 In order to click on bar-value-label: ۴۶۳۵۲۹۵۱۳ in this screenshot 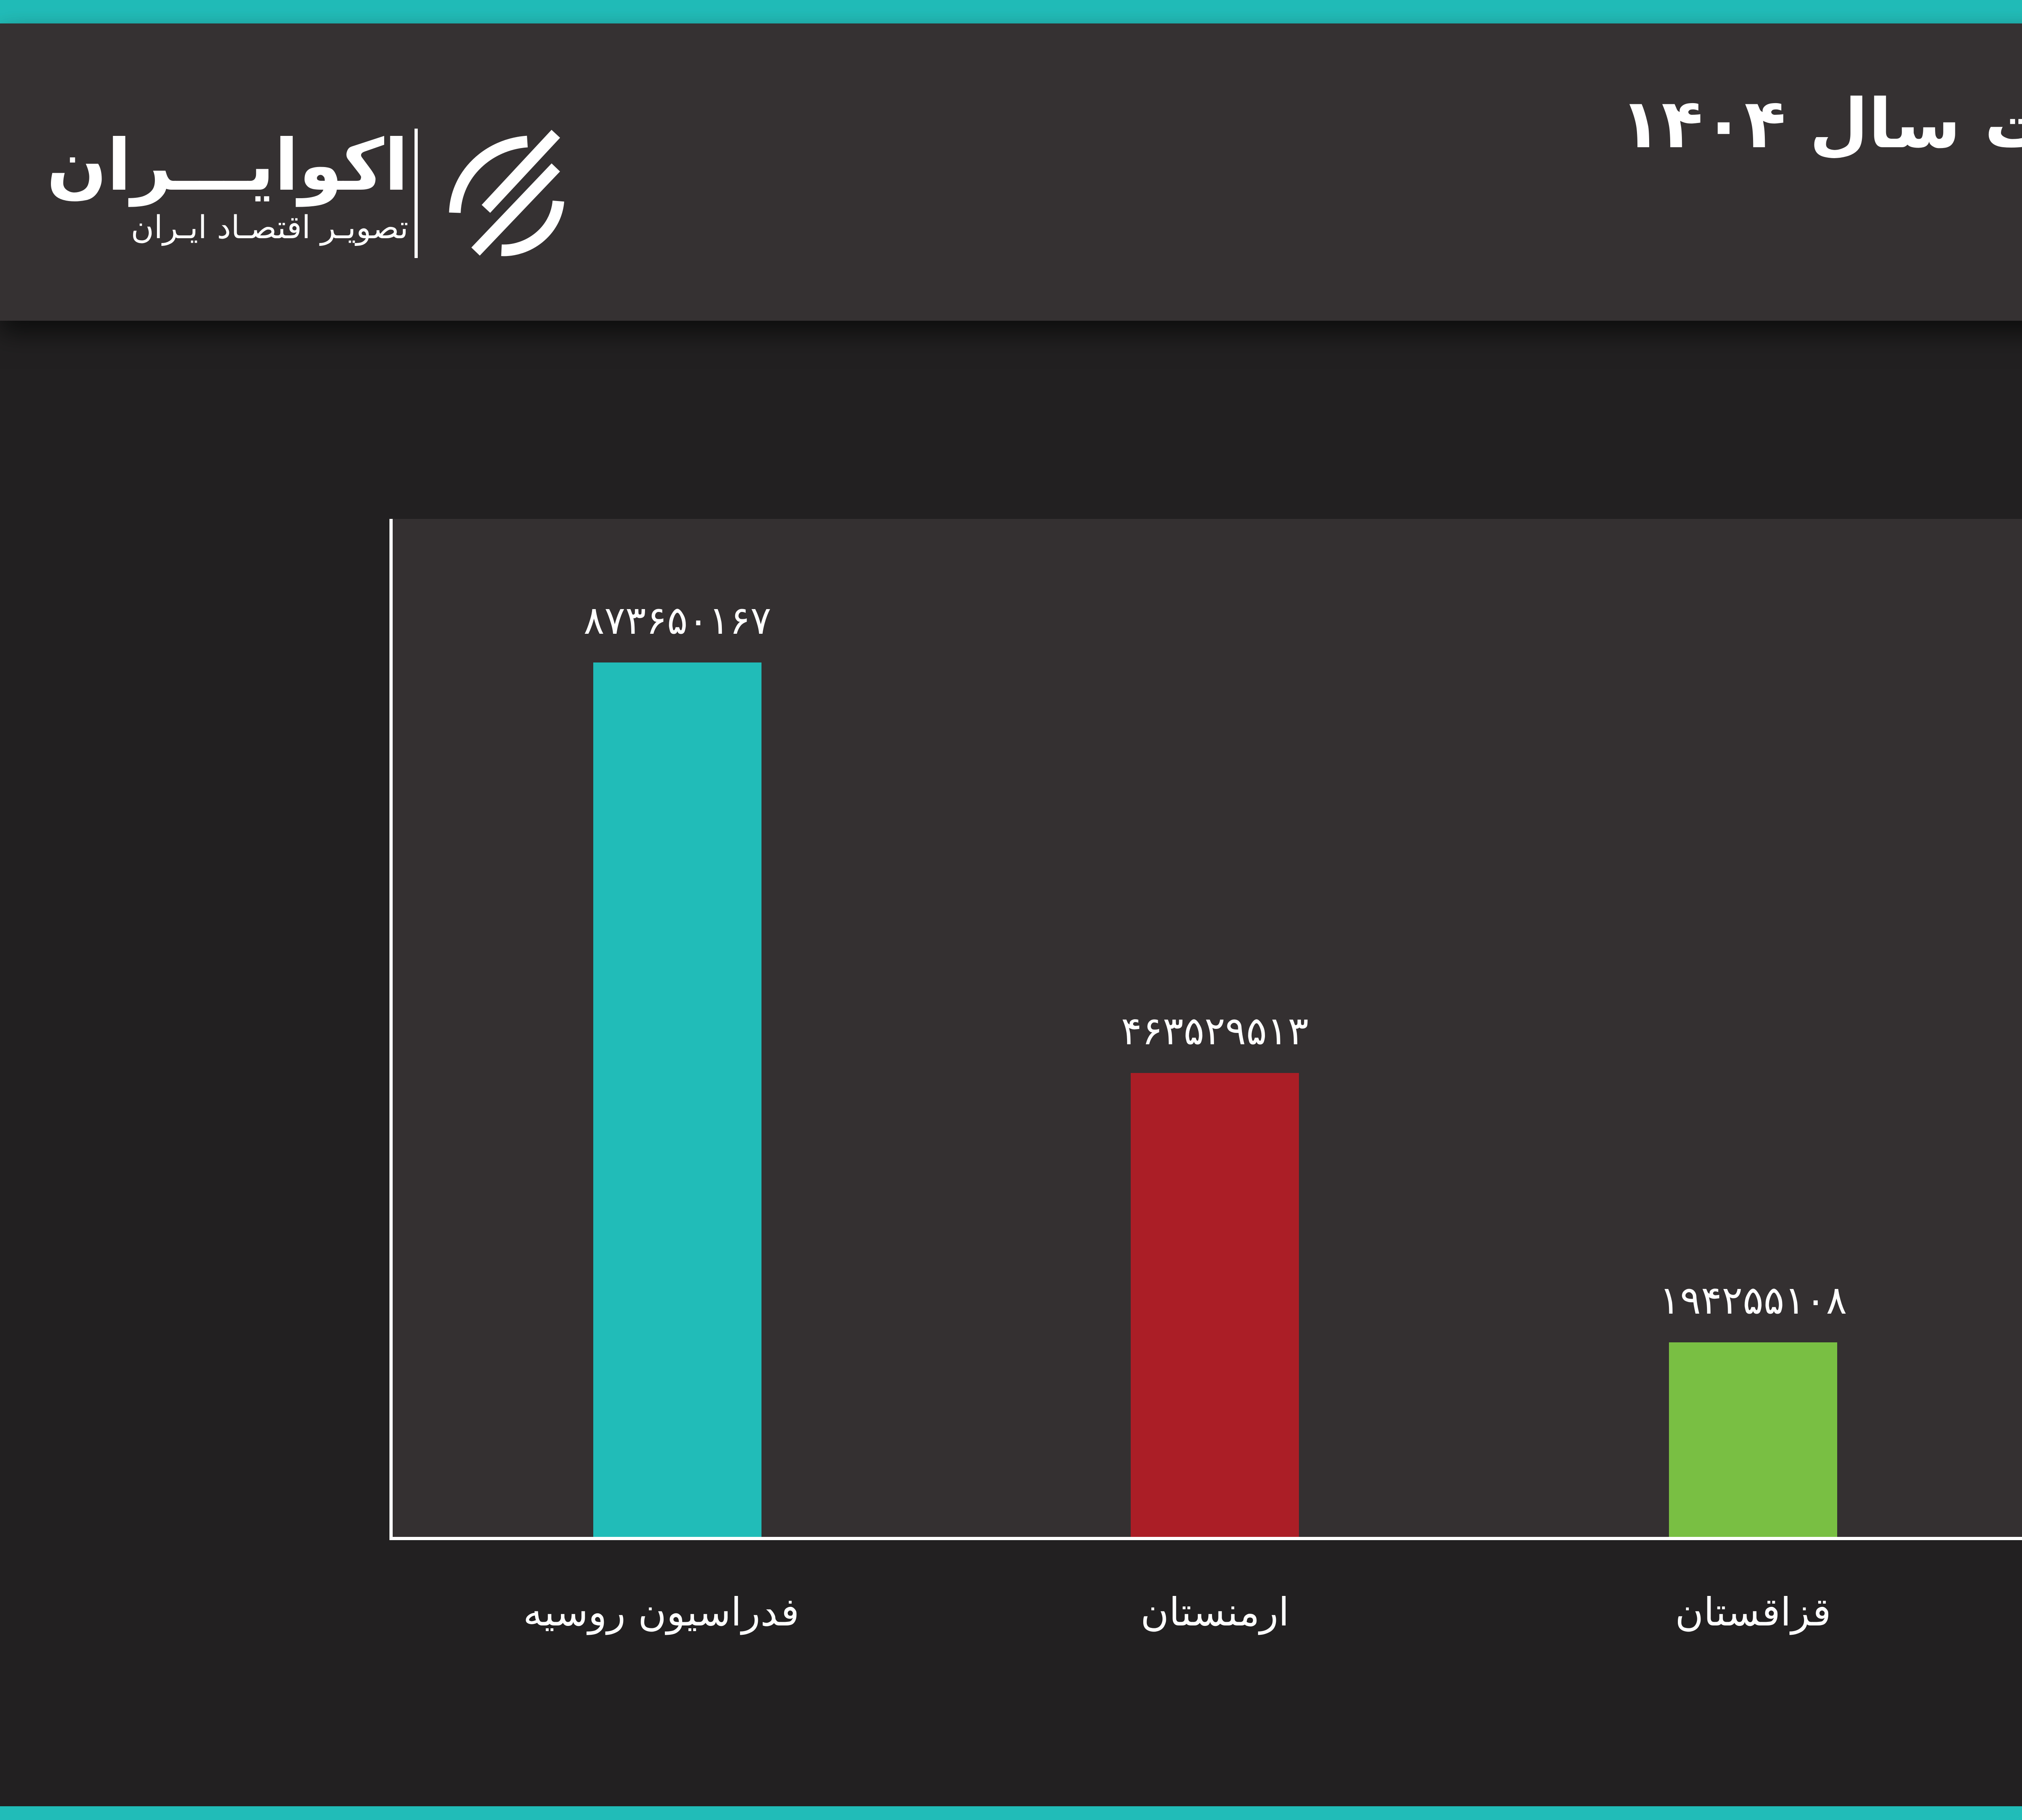, I will do `click(1215, 1031)`.